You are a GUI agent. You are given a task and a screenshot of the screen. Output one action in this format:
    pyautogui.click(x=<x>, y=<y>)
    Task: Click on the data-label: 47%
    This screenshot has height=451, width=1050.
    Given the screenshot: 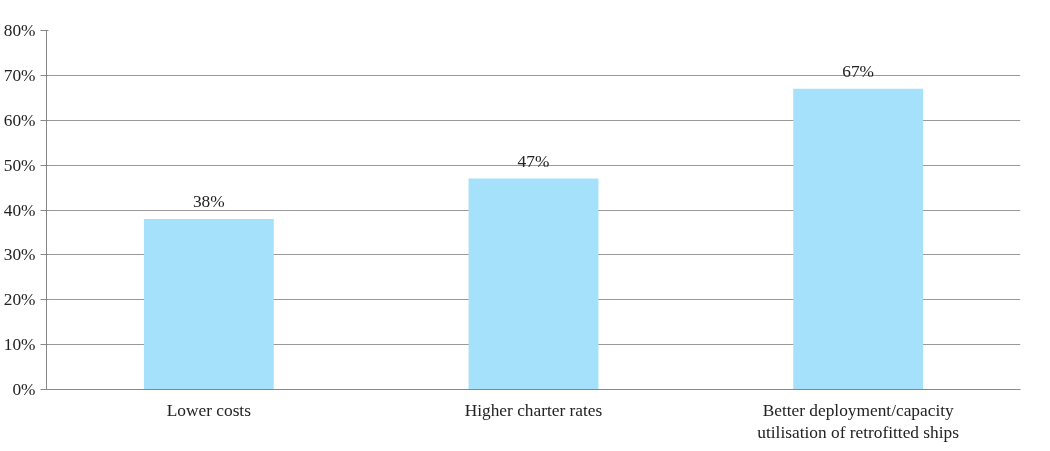 What is the action you would take?
    pyautogui.click(x=533, y=161)
    